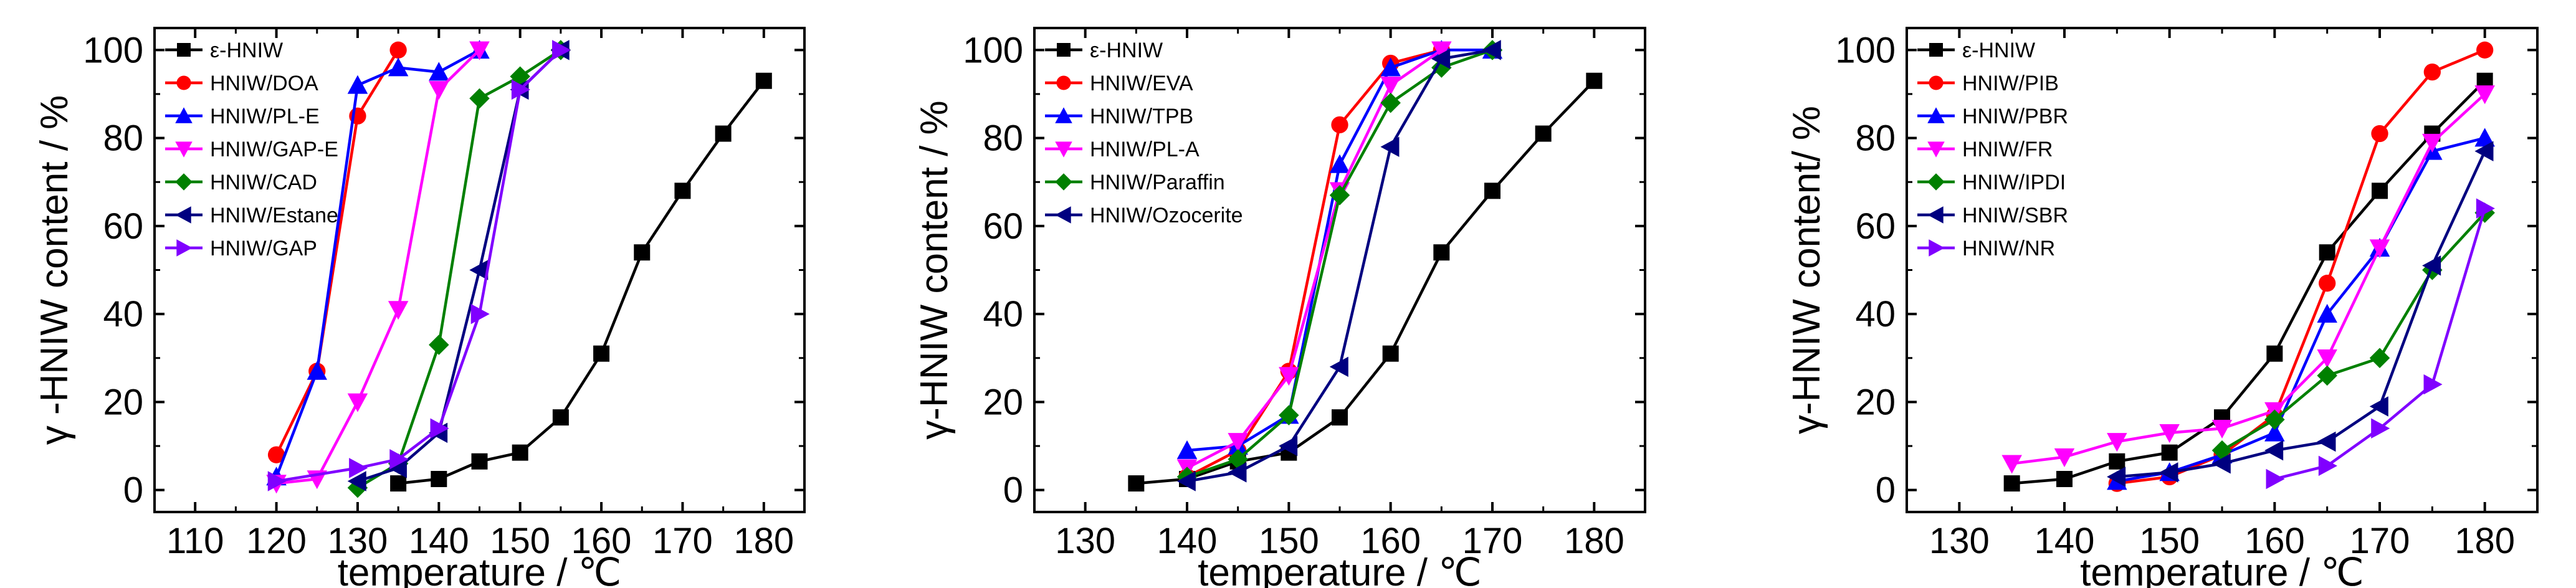 The image size is (2576, 588). Describe the element at coordinates (247, 50) in the screenshot. I see `legend-label: ε-HNIW` at that location.